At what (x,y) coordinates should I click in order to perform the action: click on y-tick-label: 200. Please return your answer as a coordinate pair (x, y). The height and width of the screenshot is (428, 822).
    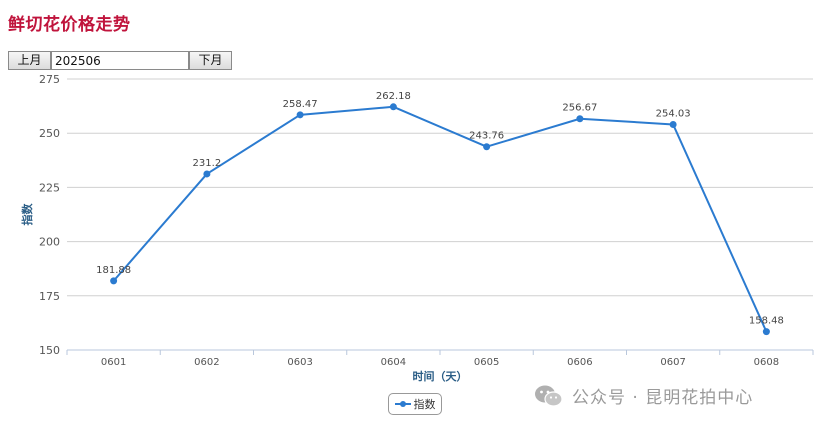
    Looking at the image, I should click on (49, 242).